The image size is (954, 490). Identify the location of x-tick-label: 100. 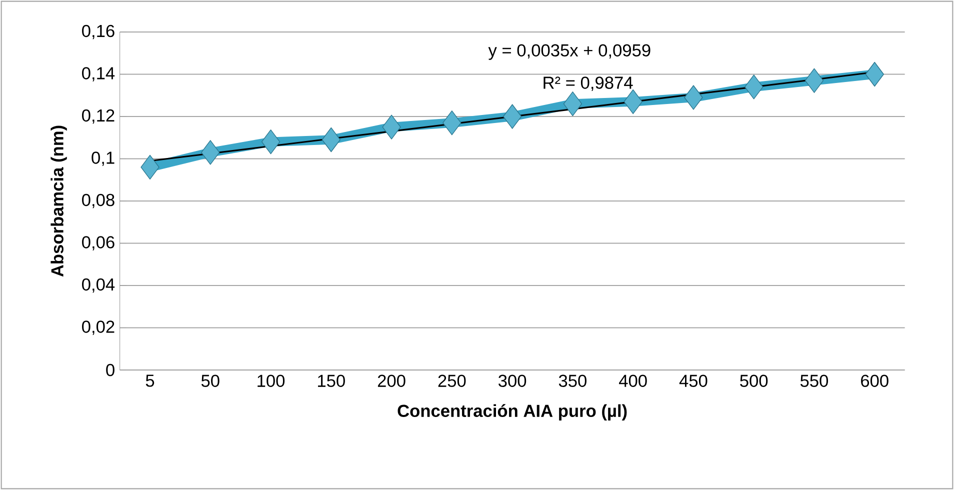
(271, 380).